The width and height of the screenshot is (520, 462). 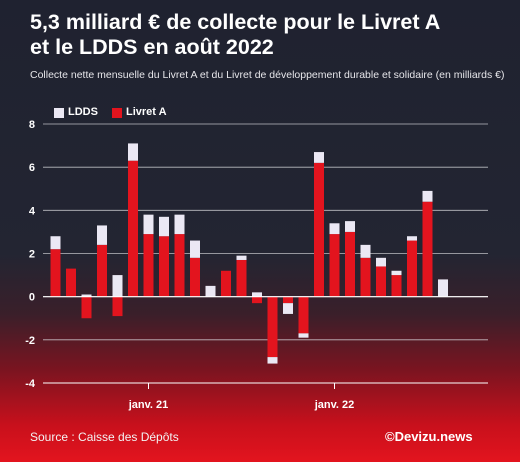 What do you see at coordinates (117, 113) in the screenshot?
I see `legend-swatch-livret-a` at bounding box center [117, 113].